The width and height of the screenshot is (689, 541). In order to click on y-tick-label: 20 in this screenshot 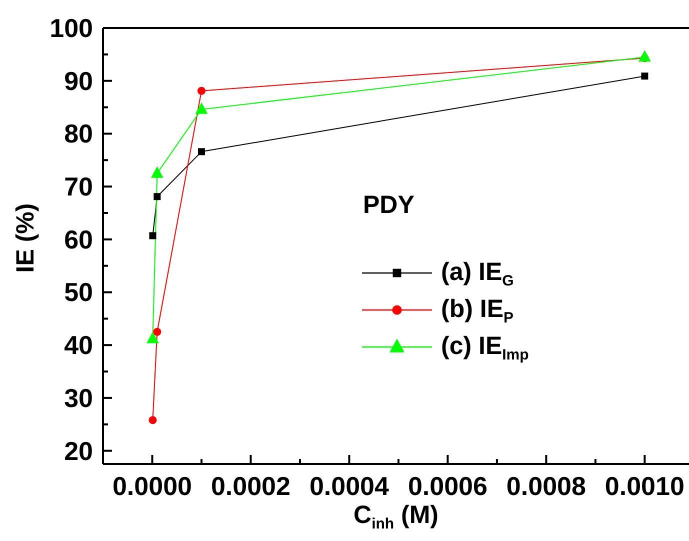, I will do `click(78, 451)`.